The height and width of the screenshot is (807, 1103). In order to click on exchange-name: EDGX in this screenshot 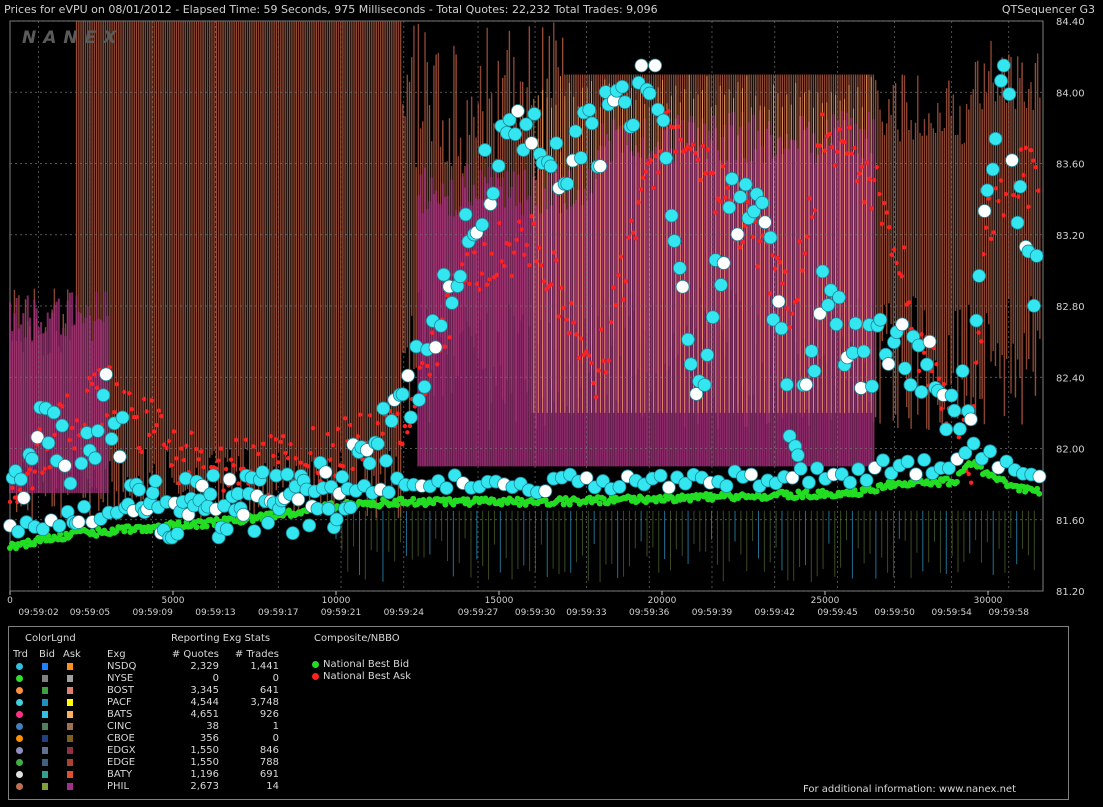, I will do `click(121, 750)`.